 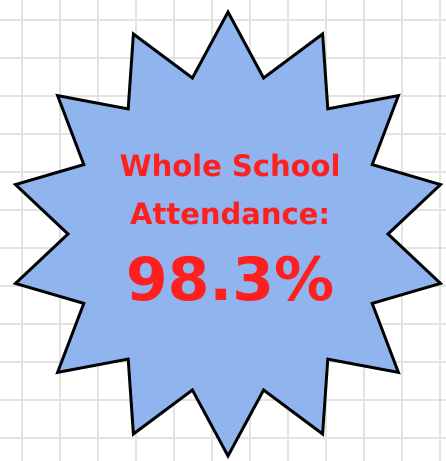 What do you see at coordinates (230, 166) in the screenshot?
I see `label-line: Whole School` at bounding box center [230, 166].